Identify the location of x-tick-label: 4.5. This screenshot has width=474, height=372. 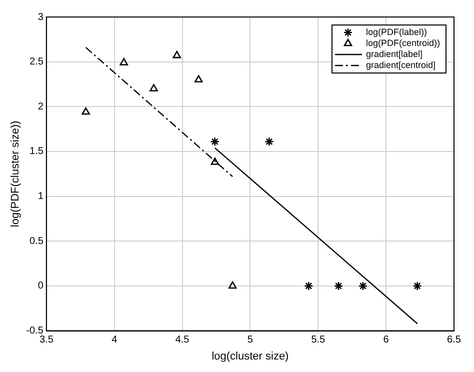
(182, 340).